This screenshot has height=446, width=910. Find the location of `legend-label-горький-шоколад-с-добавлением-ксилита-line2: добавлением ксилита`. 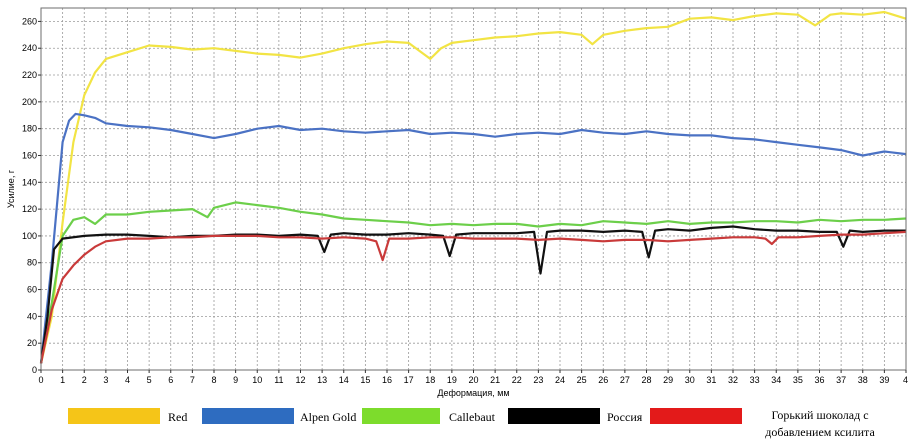

legend-label-горький-шоколад-с-добавлением-ксилита-line2: добавлением ксилита is located at coordinates (820, 432).